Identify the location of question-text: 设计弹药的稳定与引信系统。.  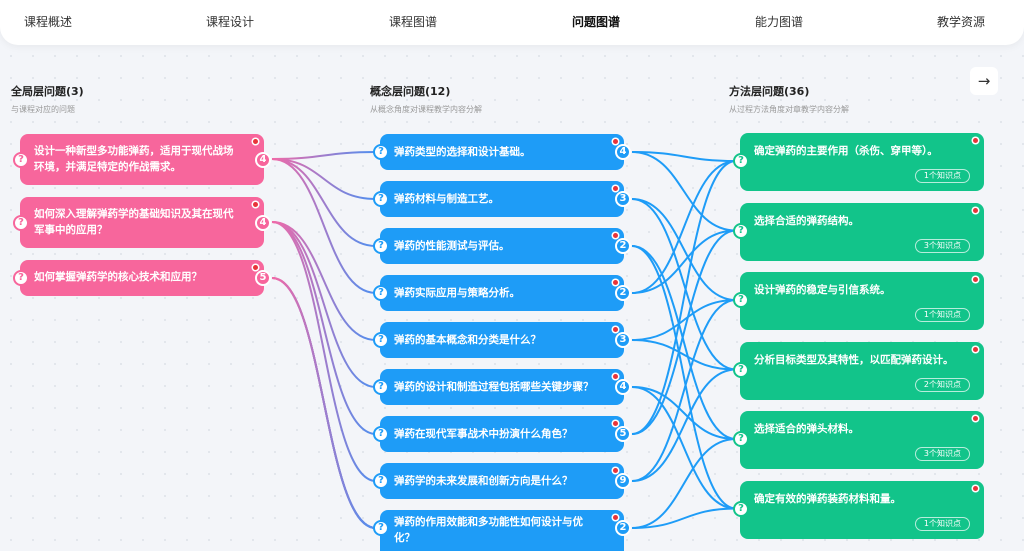
(822, 290).